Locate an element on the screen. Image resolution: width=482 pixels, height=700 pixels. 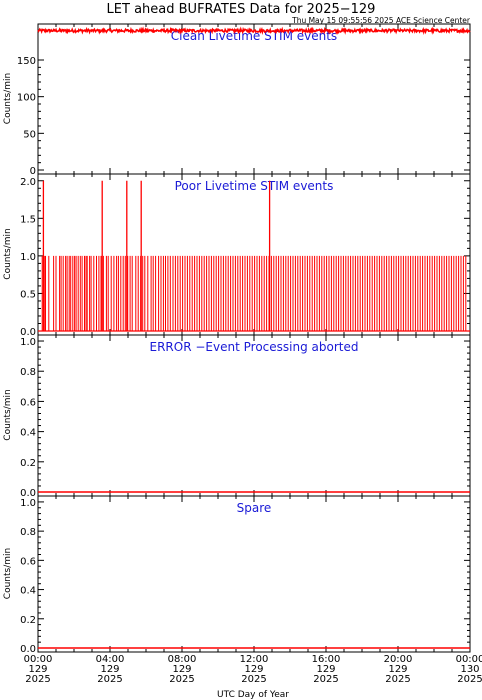
y-tick-label-0-2: 100 is located at coordinates (26, 98).